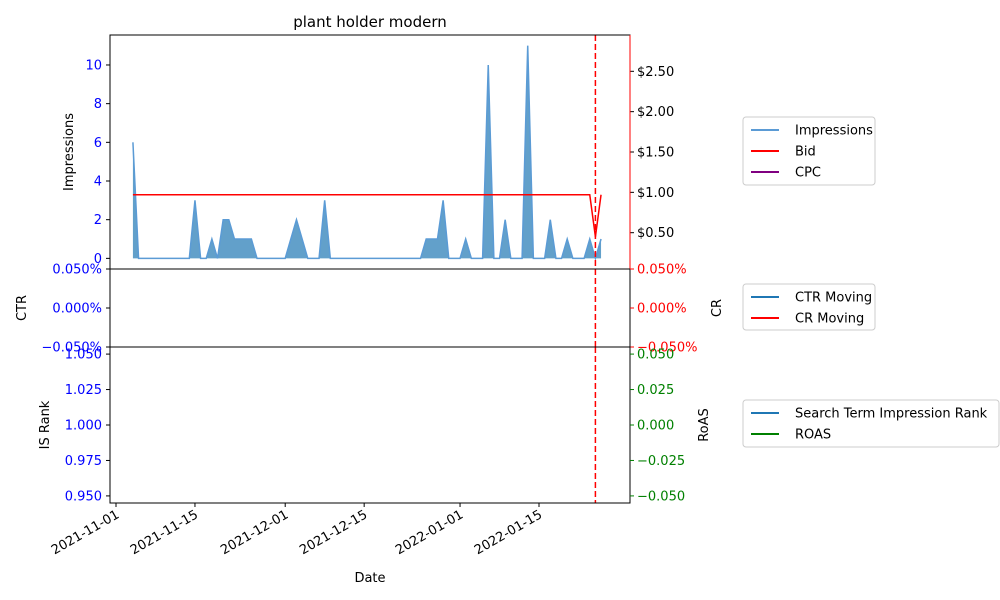 The width and height of the screenshot is (1000, 600). I want to click on y-tick-label: 1.000, so click(83, 426).